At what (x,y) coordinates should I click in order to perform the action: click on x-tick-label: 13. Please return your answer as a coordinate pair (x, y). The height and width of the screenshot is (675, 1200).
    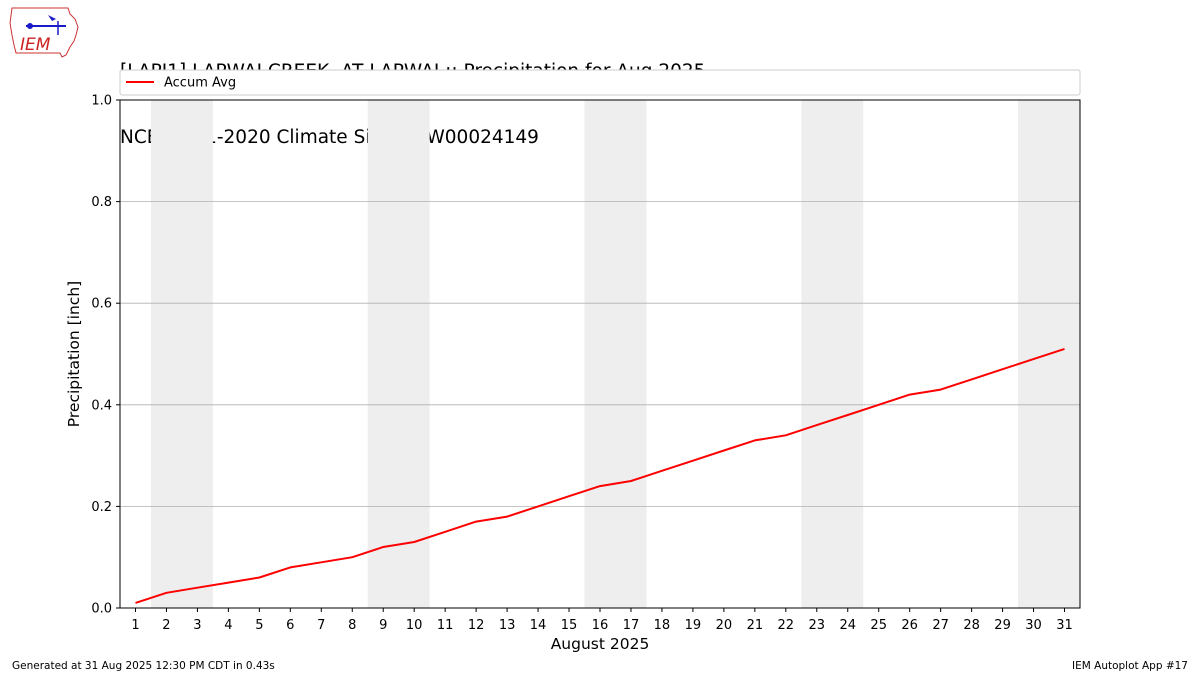
    Looking at the image, I should click on (507, 625).